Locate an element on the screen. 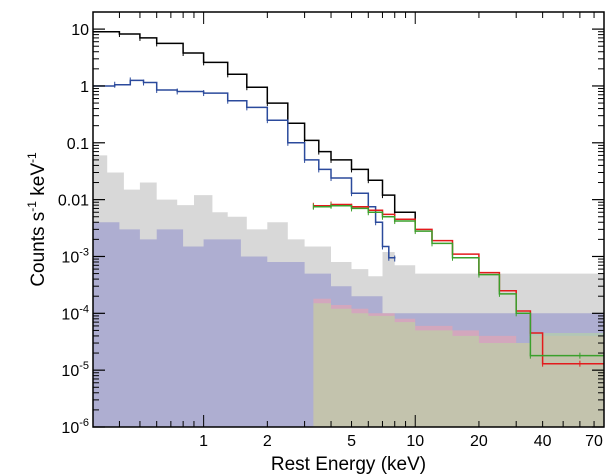 The width and height of the screenshot is (614, 476). y-axis-title-part: keV is located at coordinates (38, 182).